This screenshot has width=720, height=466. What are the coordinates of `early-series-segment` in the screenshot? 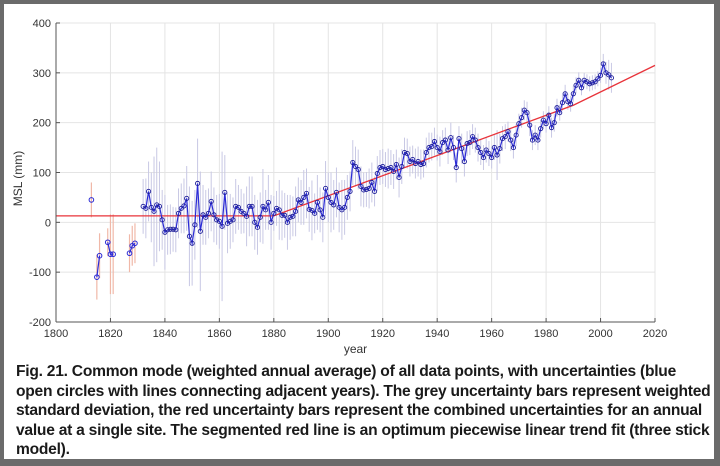 It's located at (98, 266).